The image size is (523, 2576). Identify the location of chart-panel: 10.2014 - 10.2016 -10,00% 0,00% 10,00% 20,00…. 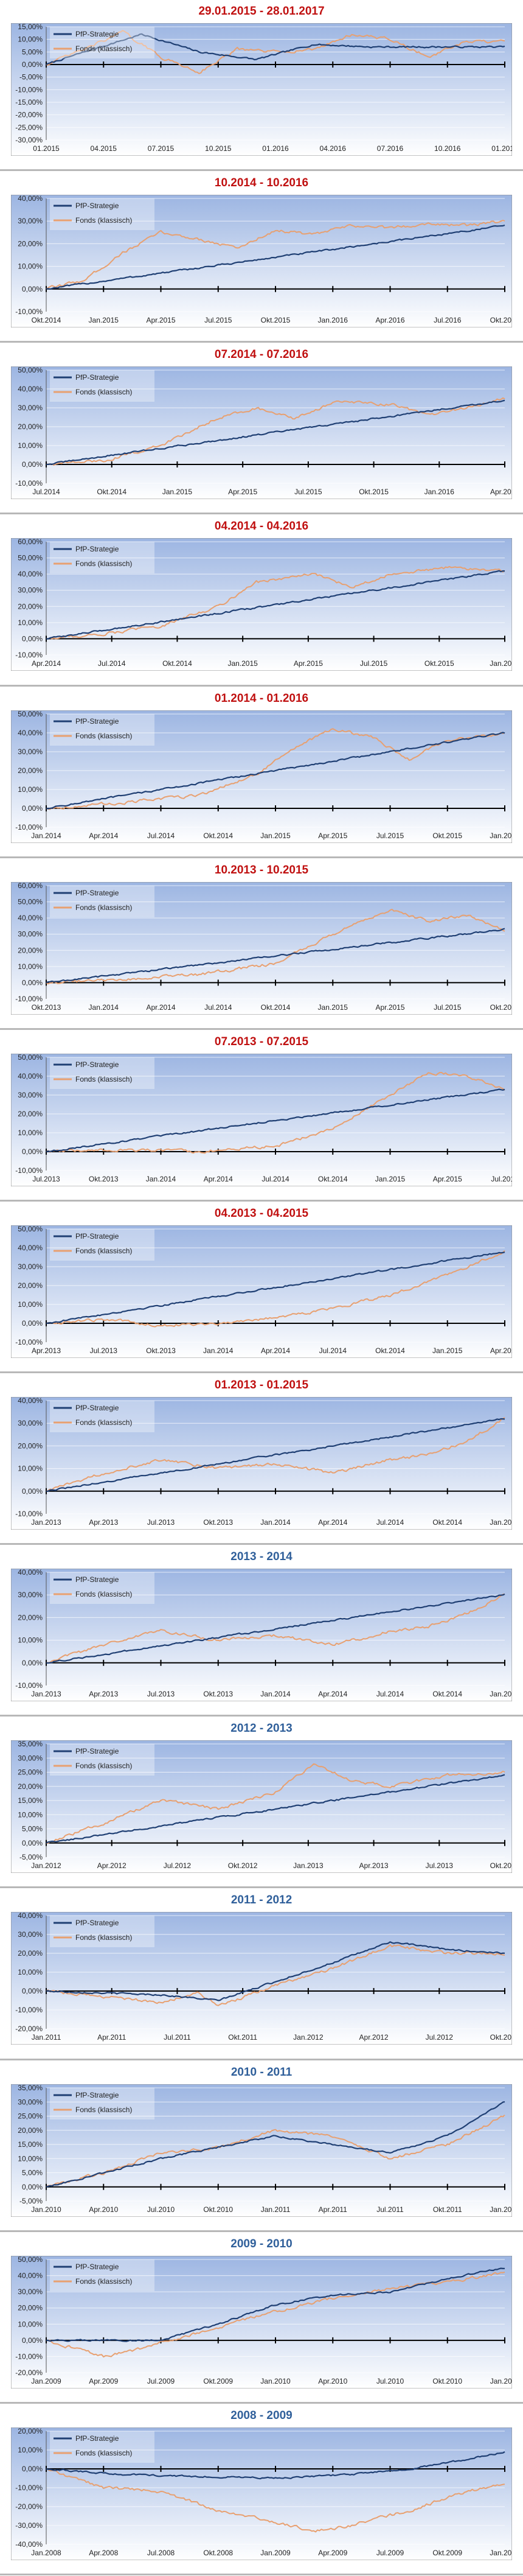
(261, 257).